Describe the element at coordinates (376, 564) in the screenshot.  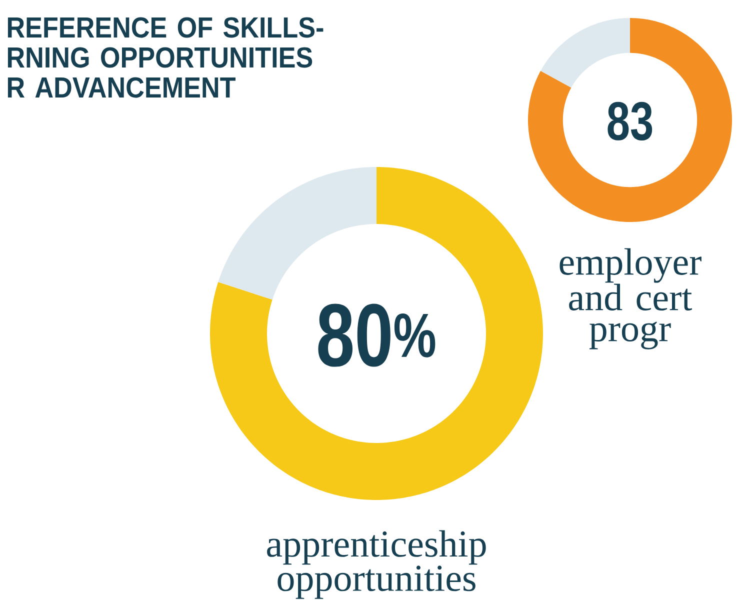
I see `slice-label: apprenticeship opportunities` at that location.